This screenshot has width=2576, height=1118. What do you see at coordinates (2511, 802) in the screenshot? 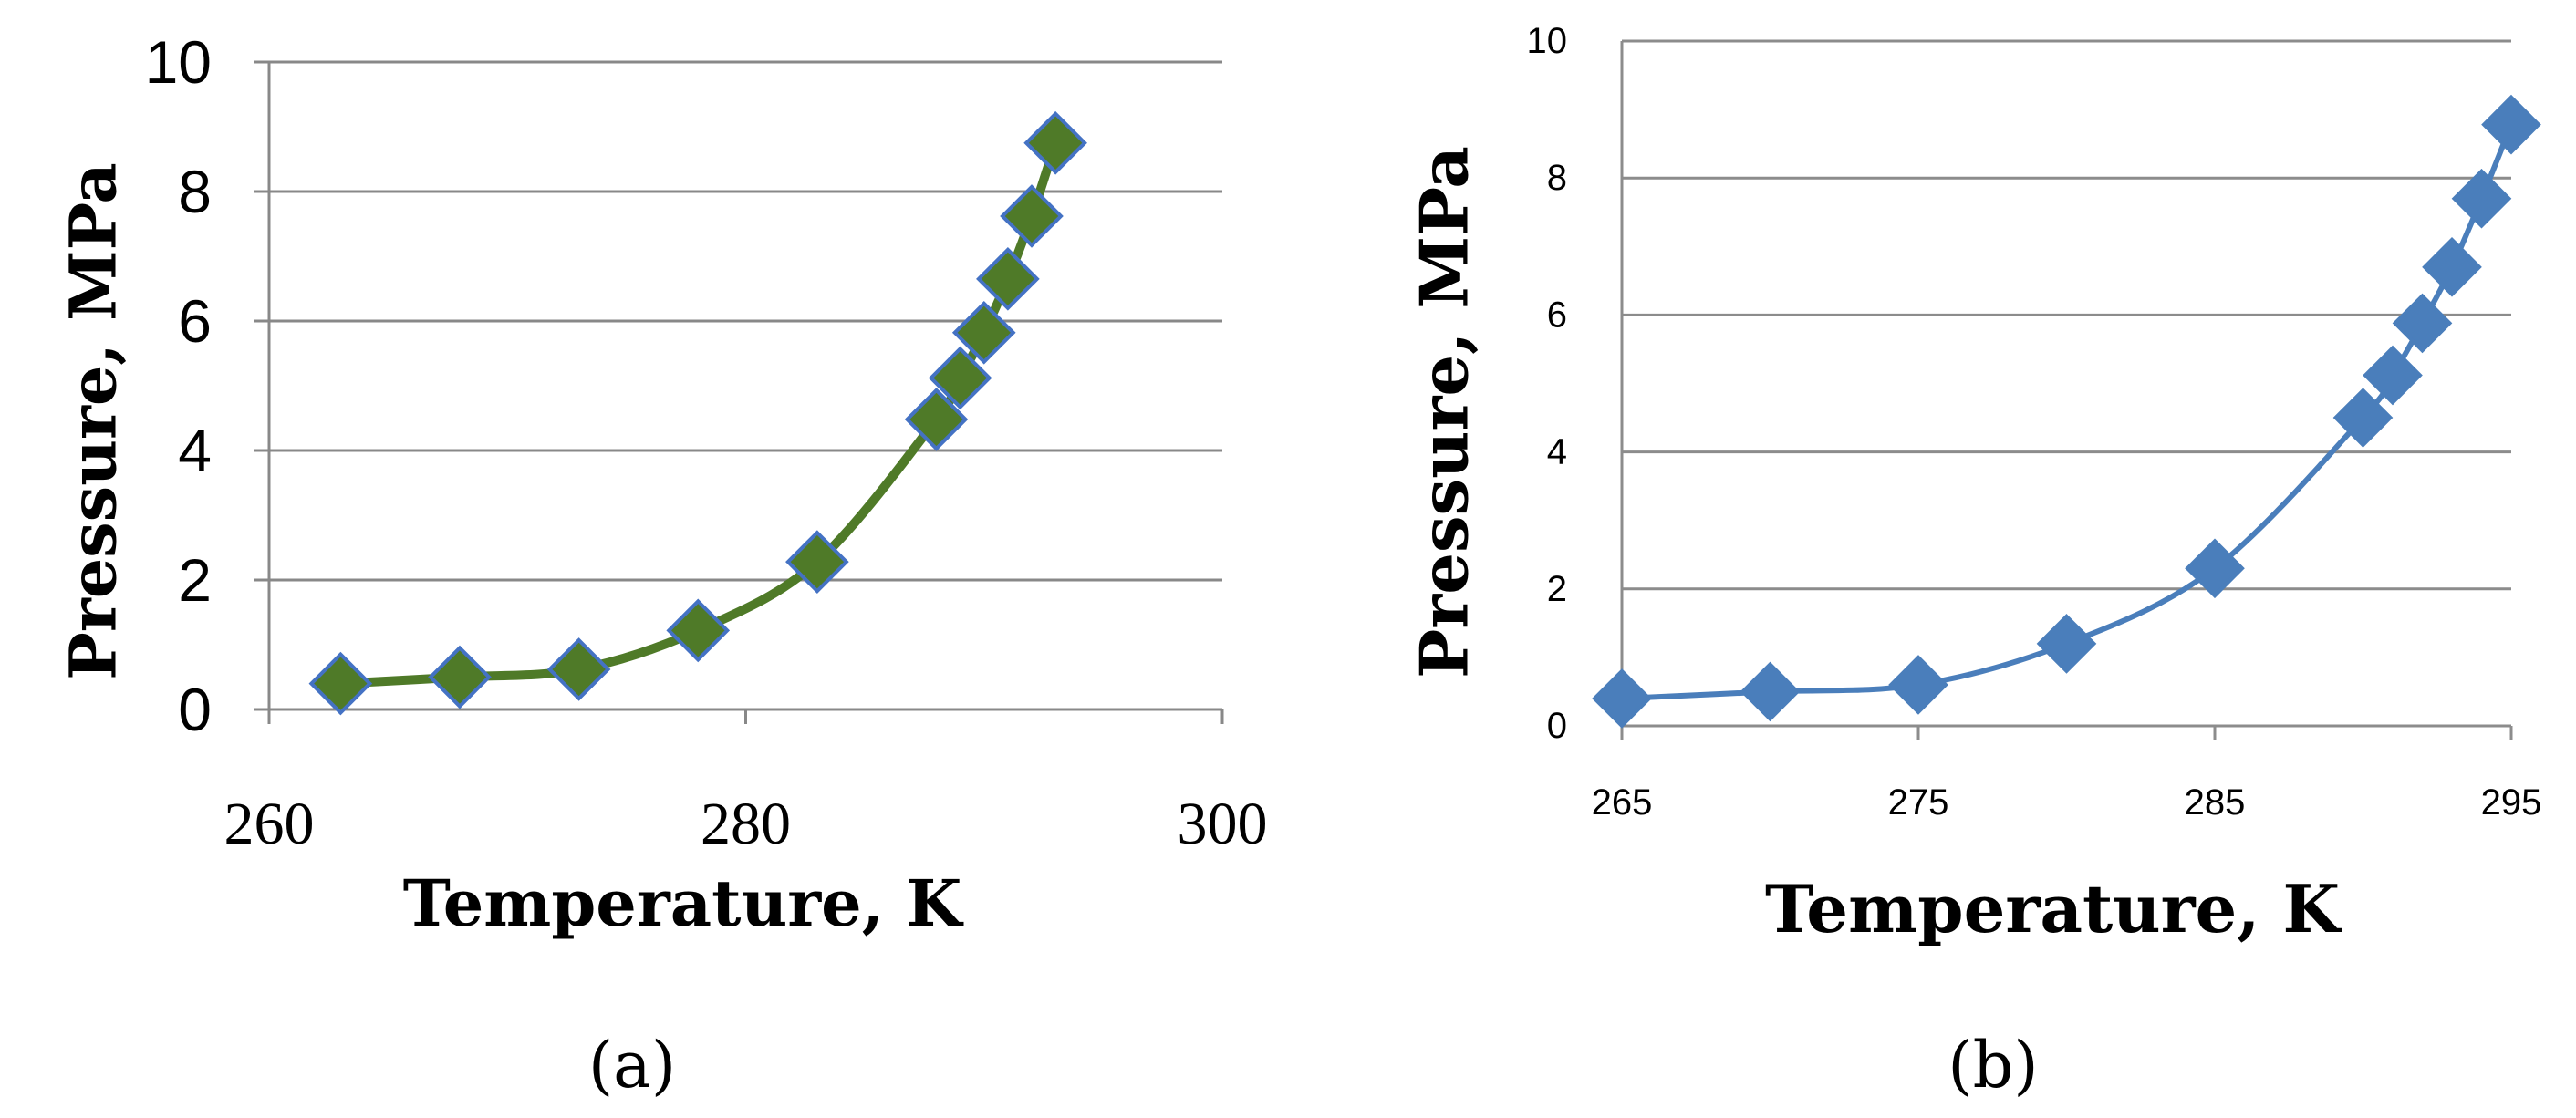
I see `x-tick-label: 295` at bounding box center [2511, 802].